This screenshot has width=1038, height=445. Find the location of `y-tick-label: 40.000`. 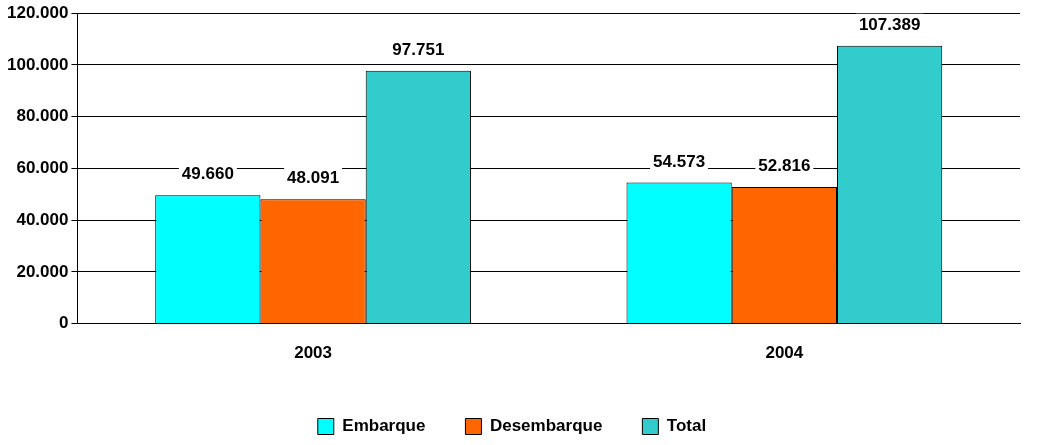

y-tick-label: 40.000 is located at coordinates (42, 219).